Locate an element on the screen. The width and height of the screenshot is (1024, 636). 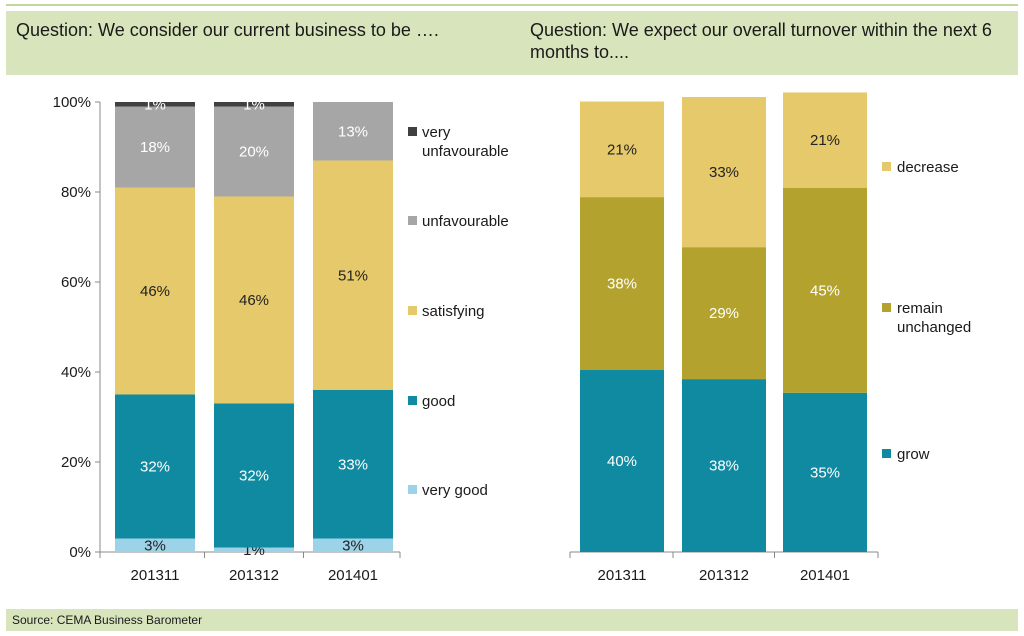
bar-value-label: 29% is located at coordinates (724, 313).